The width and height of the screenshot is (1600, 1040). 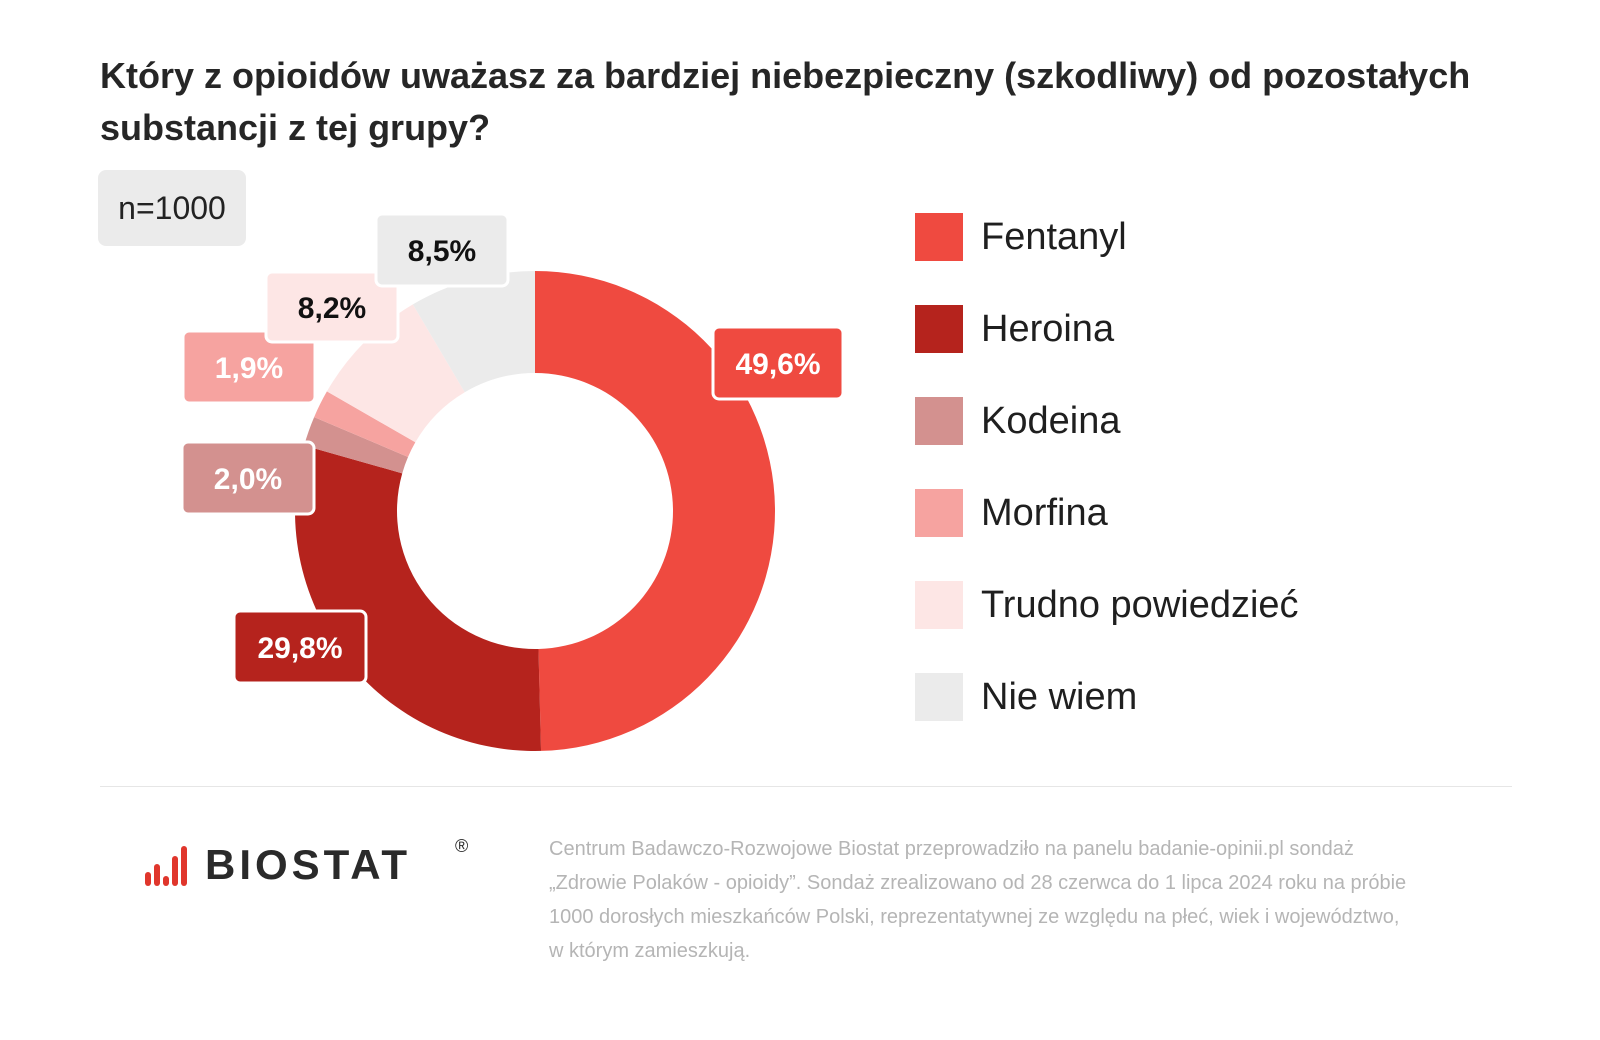 I want to click on legend-swatch-fentanyl, so click(x=939, y=237).